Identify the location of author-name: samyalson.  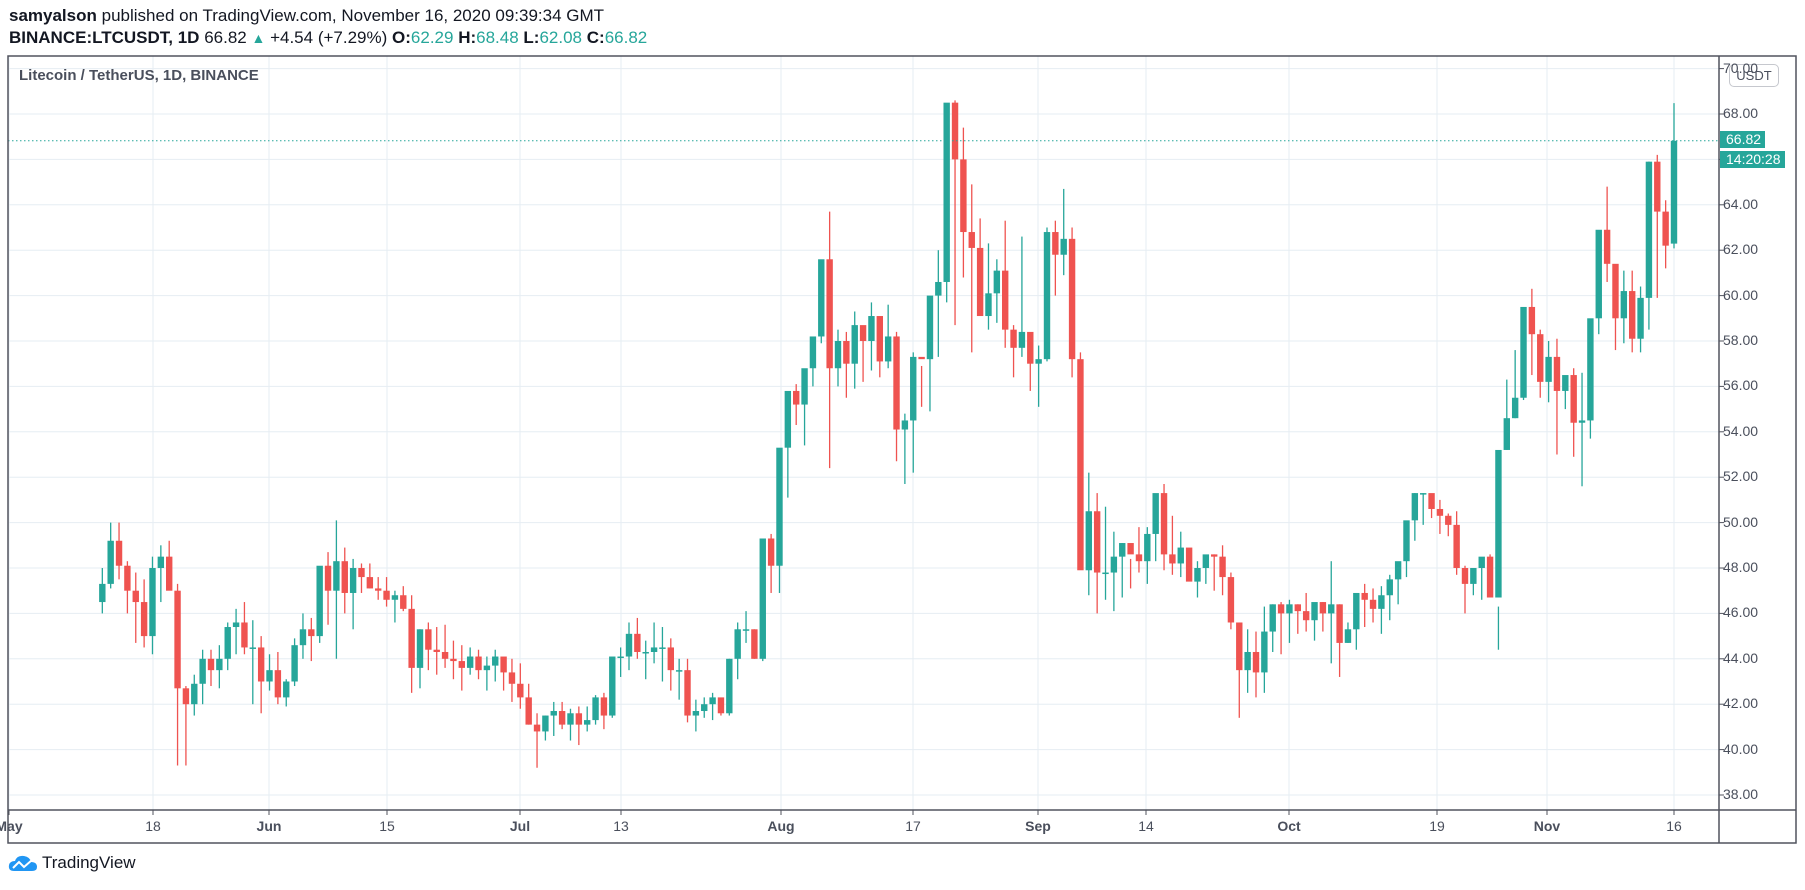
(53, 15).